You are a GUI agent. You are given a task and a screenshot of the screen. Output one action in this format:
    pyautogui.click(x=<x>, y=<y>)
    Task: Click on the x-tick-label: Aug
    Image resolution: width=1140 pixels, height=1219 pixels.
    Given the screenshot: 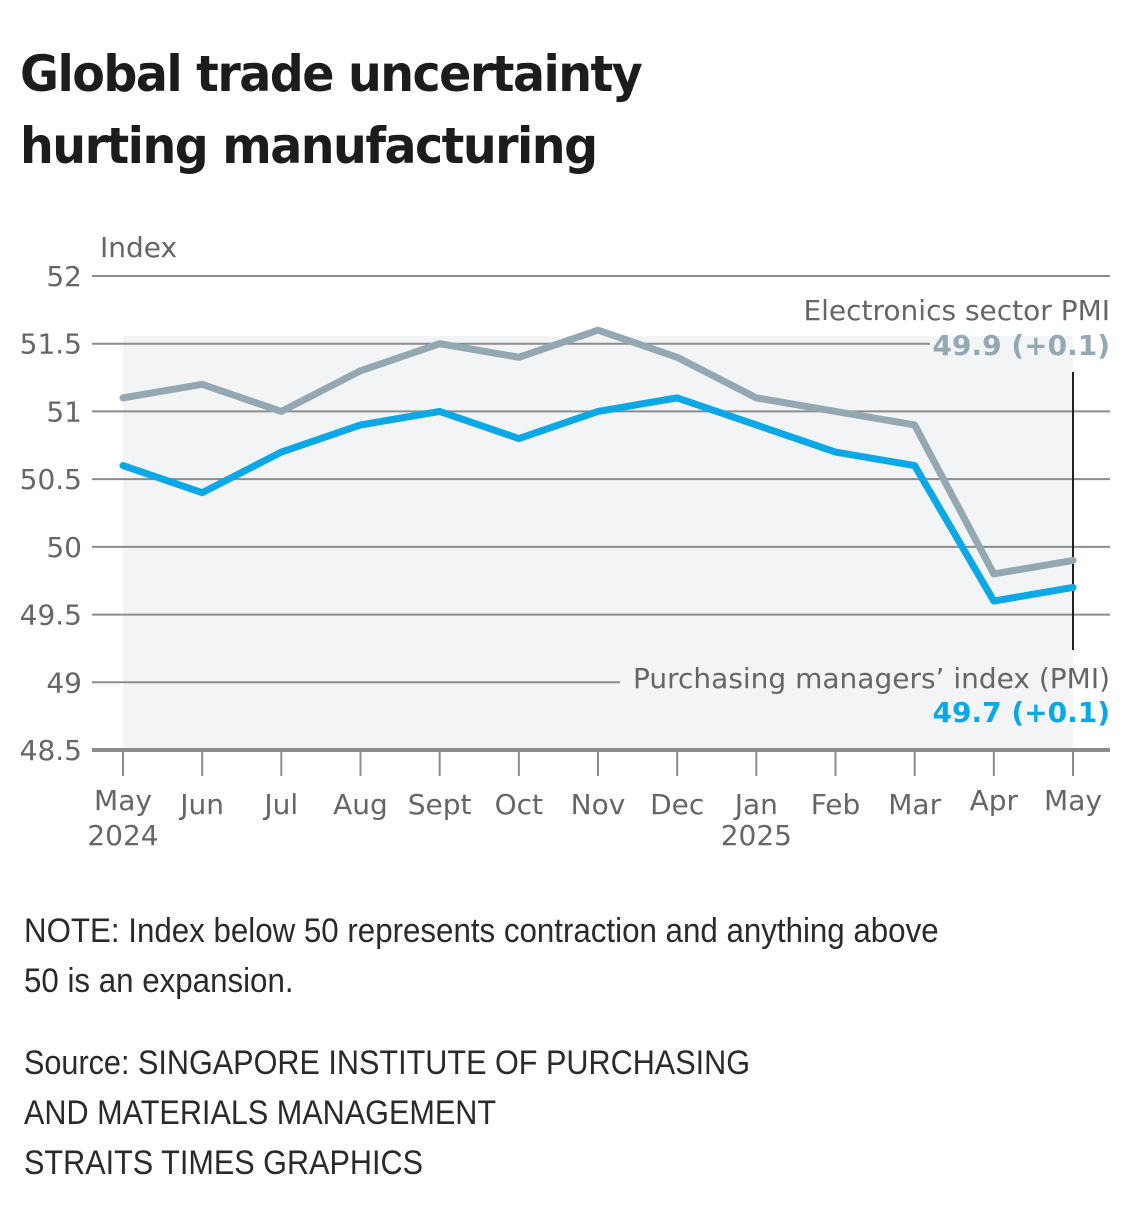 What is the action you would take?
    pyautogui.click(x=360, y=804)
    